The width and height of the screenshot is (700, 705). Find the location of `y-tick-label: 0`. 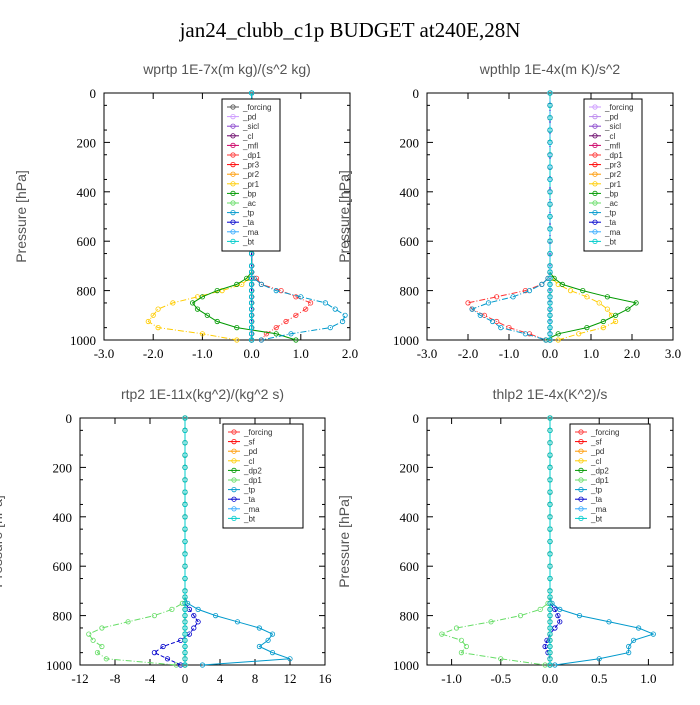

y-tick-label: 0 is located at coordinates (416, 418).